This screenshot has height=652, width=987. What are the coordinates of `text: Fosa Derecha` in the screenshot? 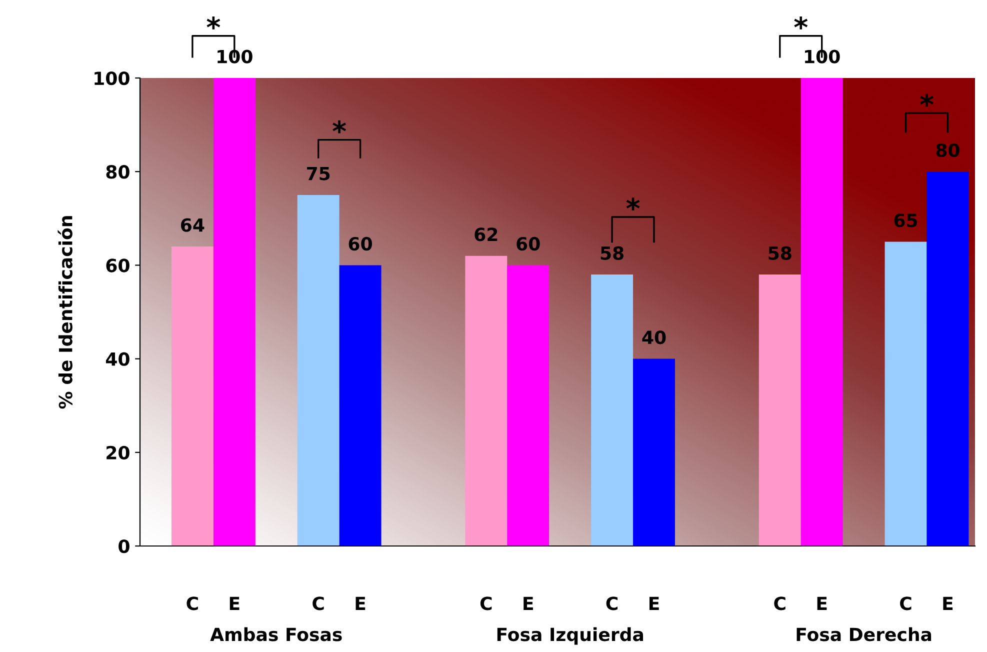 It's located at (864, 634).